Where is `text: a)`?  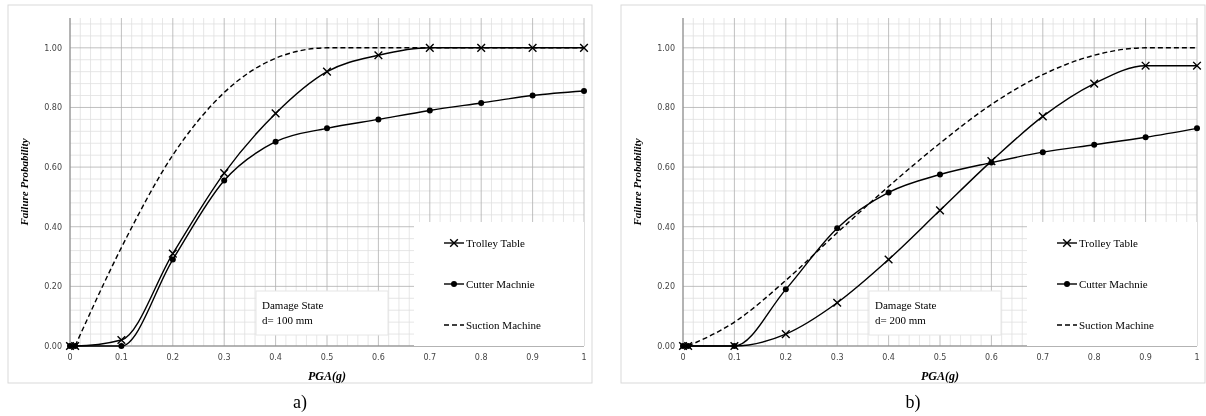
text: a) is located at coordinates (300, 402).